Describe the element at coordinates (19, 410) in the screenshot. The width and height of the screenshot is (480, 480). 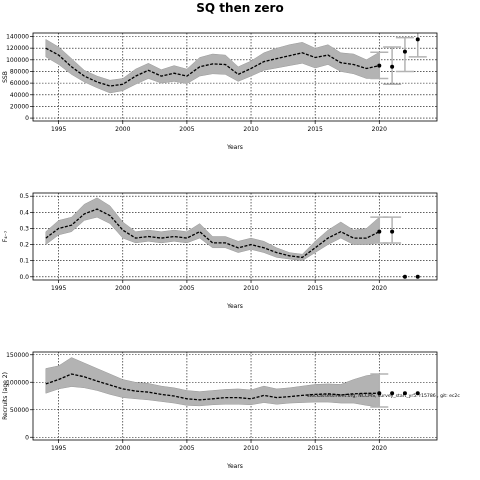
I see `y-tick-label: 50000` at that location.